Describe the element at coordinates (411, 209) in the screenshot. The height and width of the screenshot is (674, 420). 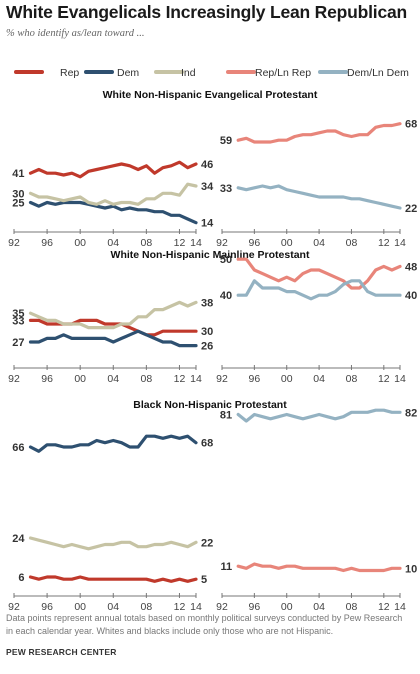
I see `end-label-white-non-hispanic-evangelical-protestant-dem-ln-dem: 22` at that location.